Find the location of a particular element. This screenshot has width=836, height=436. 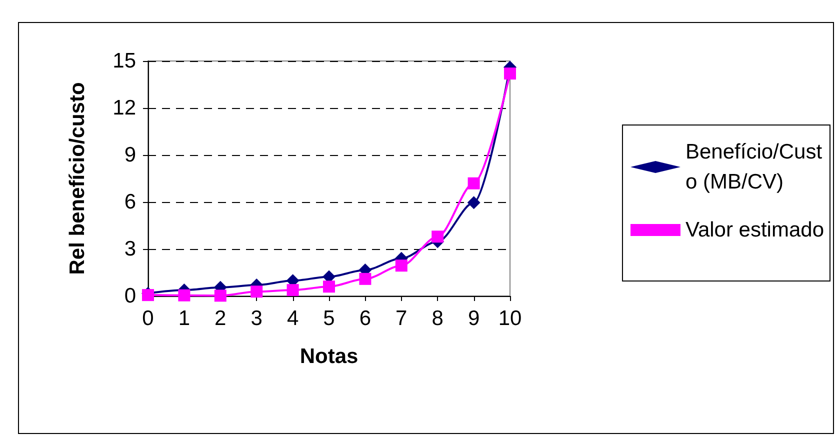

x-axis-title: Notas is located at coordinates (329, 356).